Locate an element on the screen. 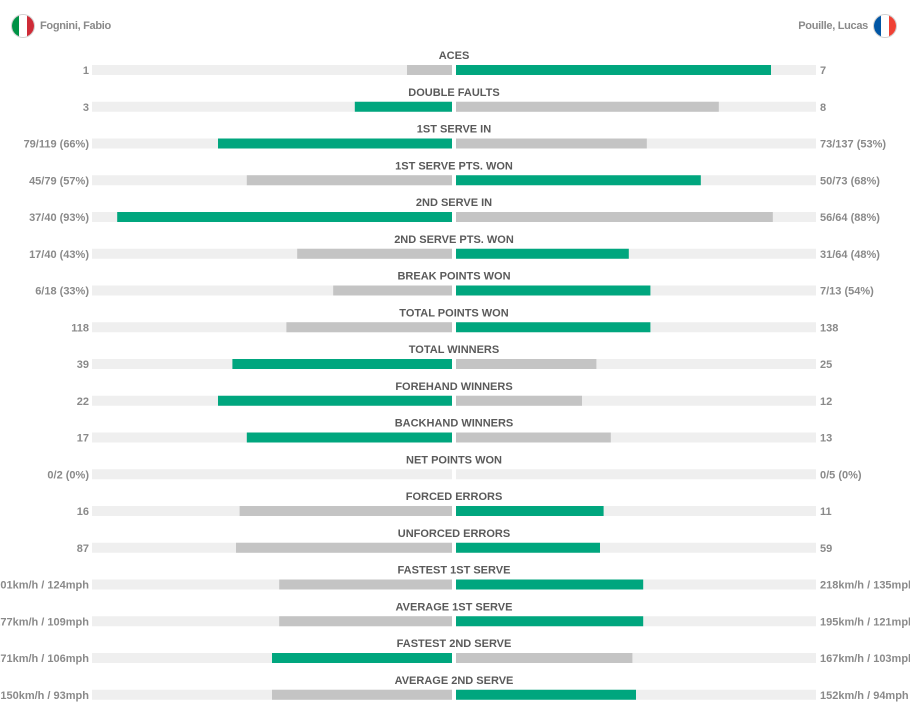 Image resolution: width=910 pixels, height=720 pixels. left-value: 118 is located at coordinates (80, 328).